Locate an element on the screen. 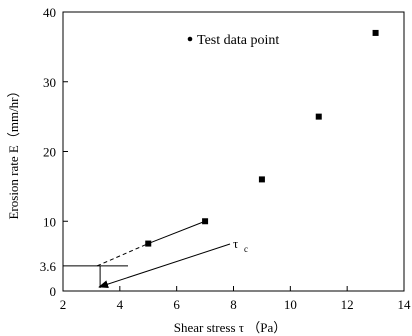  tau-c-symbol: τ is located at coordinates (235, 243).